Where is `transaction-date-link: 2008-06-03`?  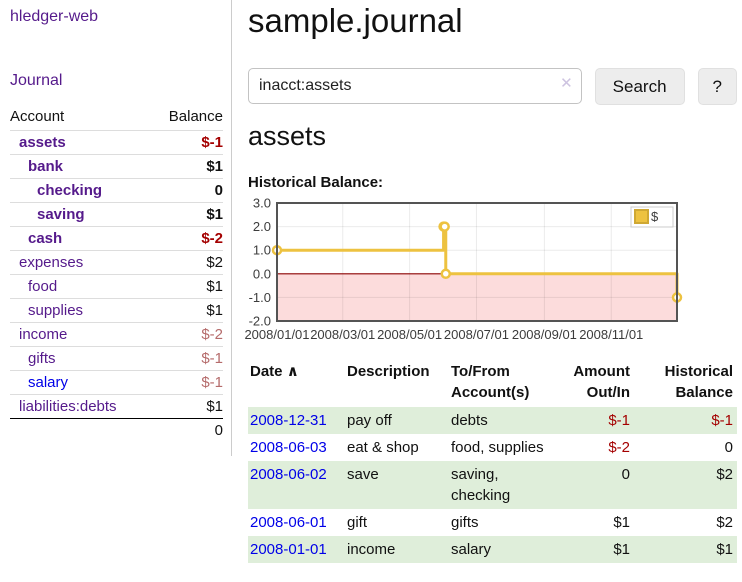 transaction-date-link: 2008-06-03 is located at coordinates (288, 447).